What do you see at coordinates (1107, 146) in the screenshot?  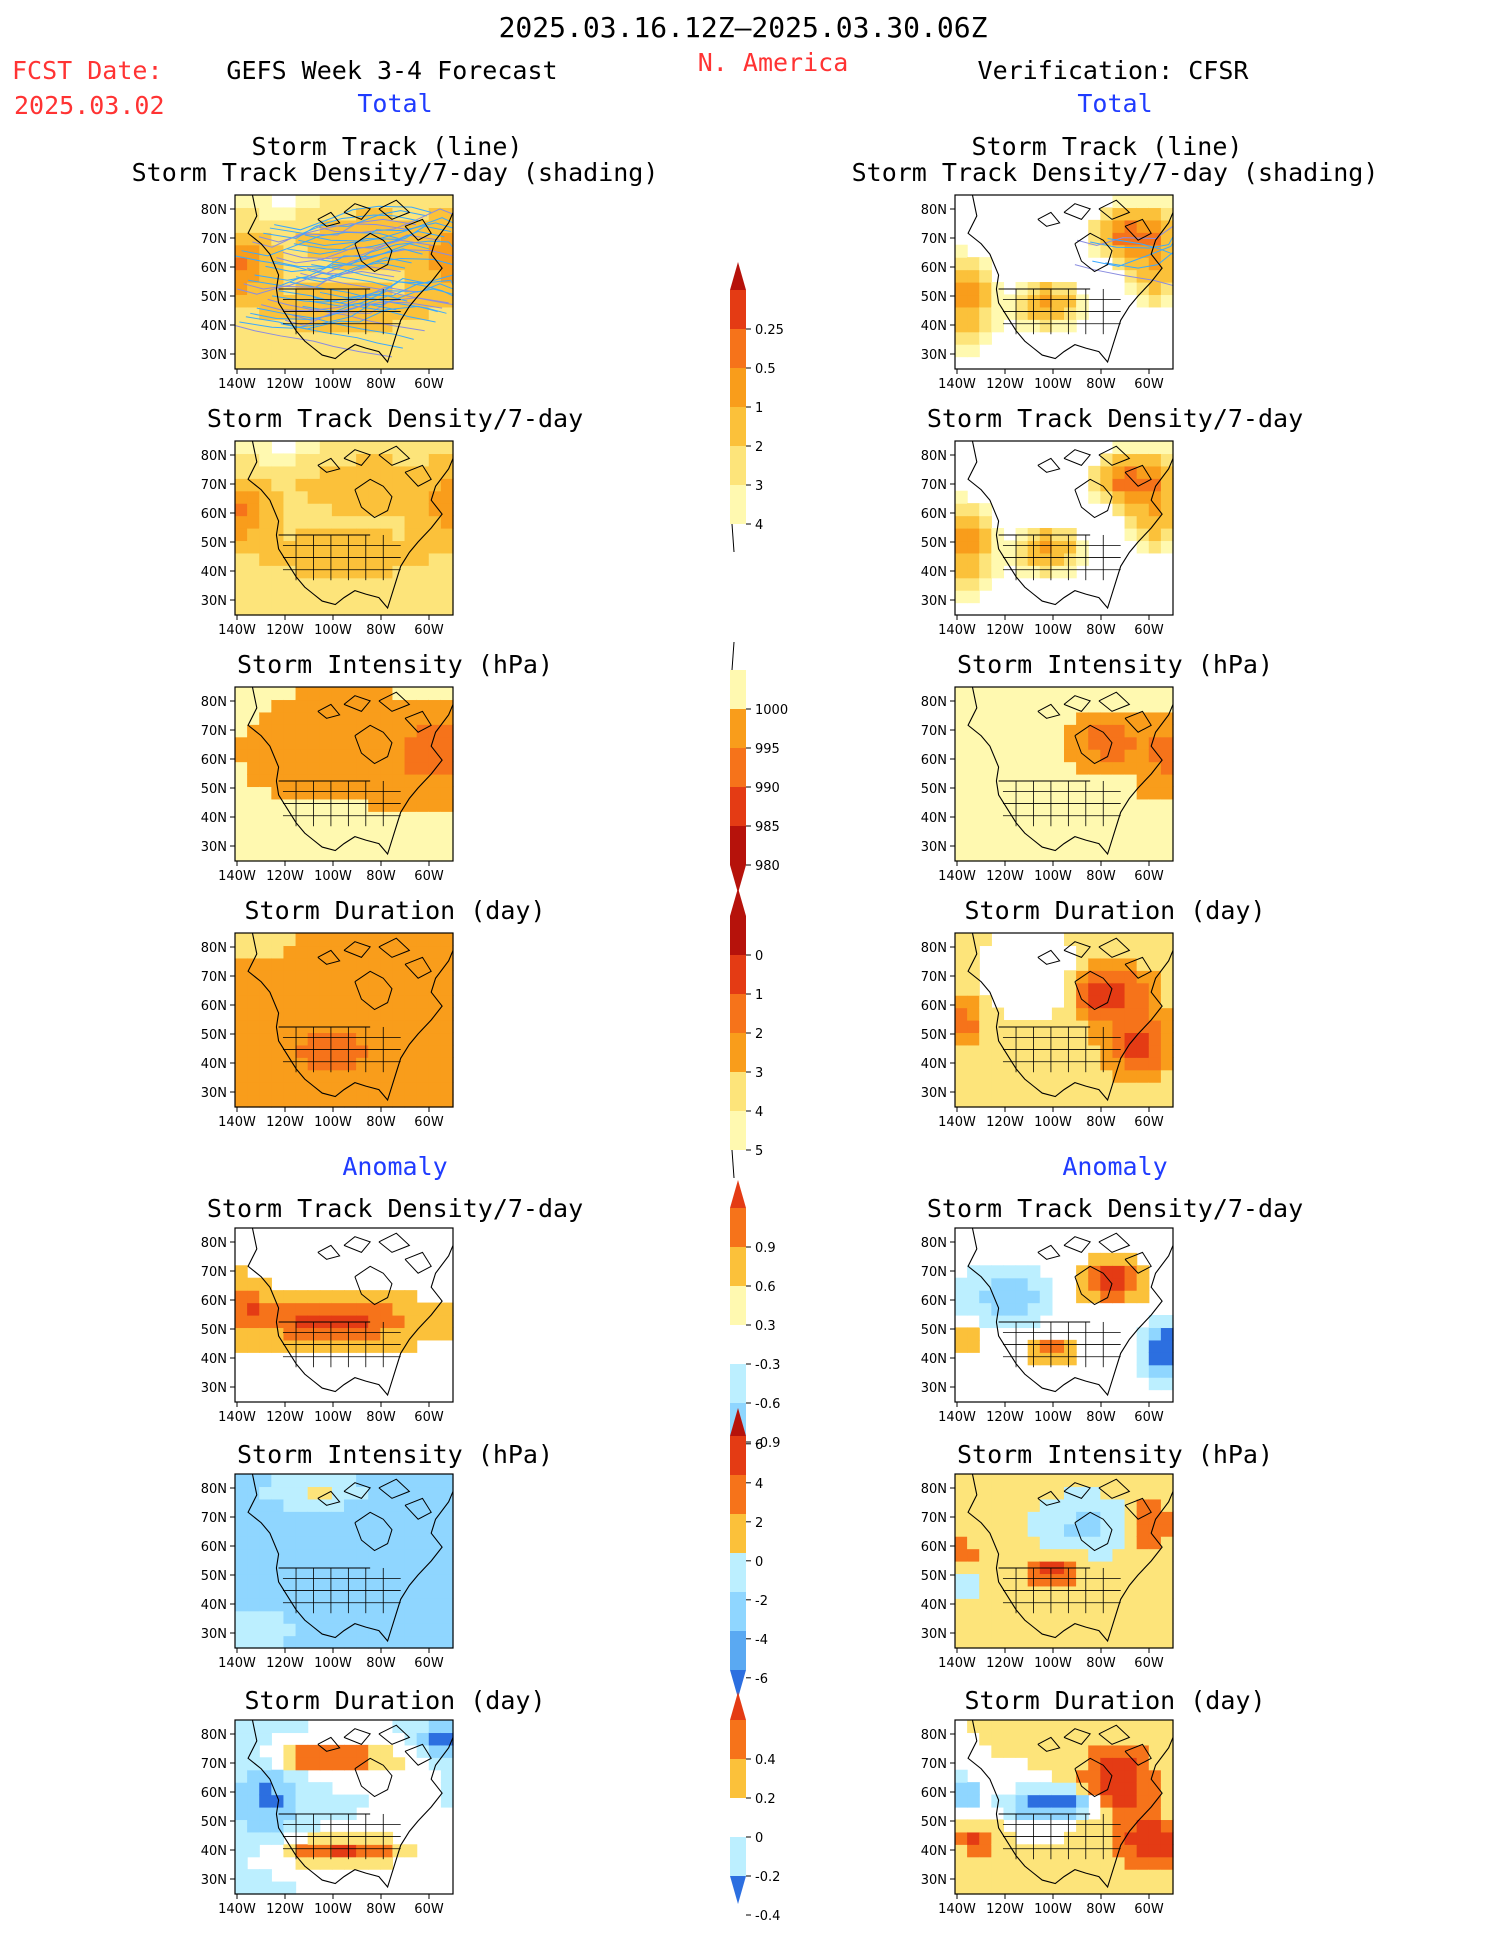 I see `title-track-line-right: Storm Track (line)` at bounding box center [1107, 146].